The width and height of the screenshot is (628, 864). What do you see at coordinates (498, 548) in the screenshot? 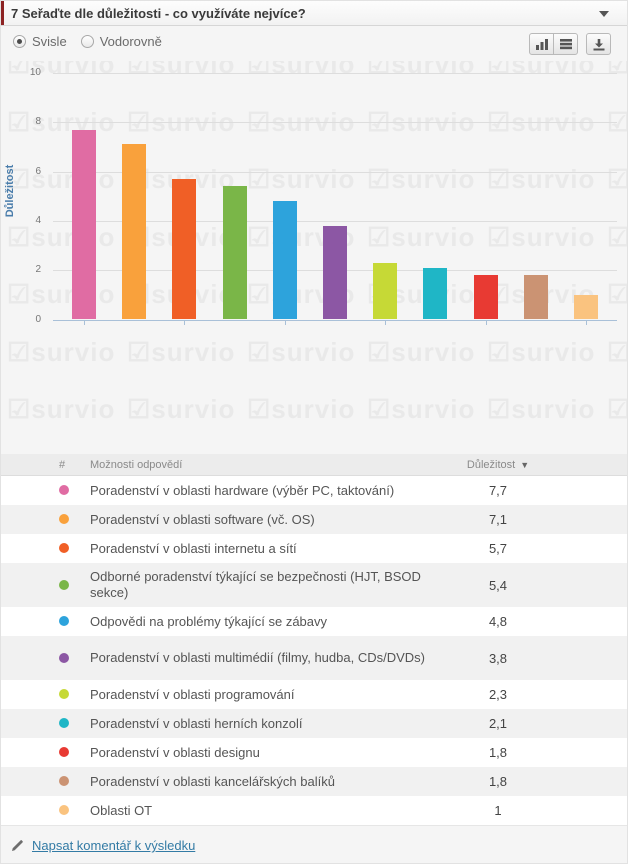
I see `importance-value: 5,7` at bounding box center [498, 548].